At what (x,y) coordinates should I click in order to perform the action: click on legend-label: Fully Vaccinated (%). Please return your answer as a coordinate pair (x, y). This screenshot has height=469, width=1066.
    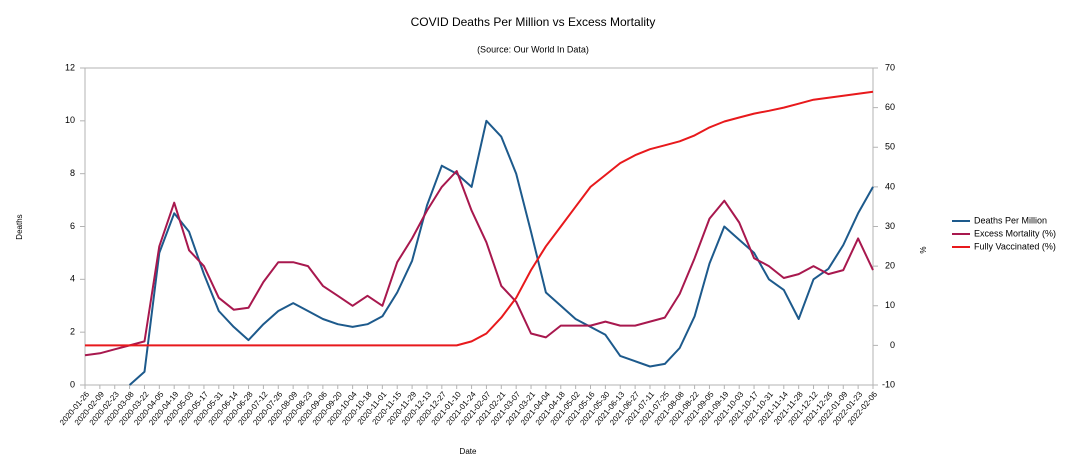
    Looking at the image, I should click on (1015, 246).